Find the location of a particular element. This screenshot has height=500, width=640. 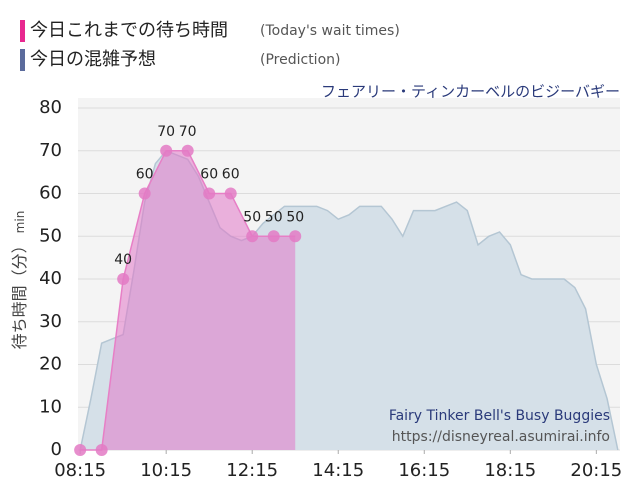

annotation: Fairy Tinker Bell's Busy Buggies is located at coordinates (499, 416).